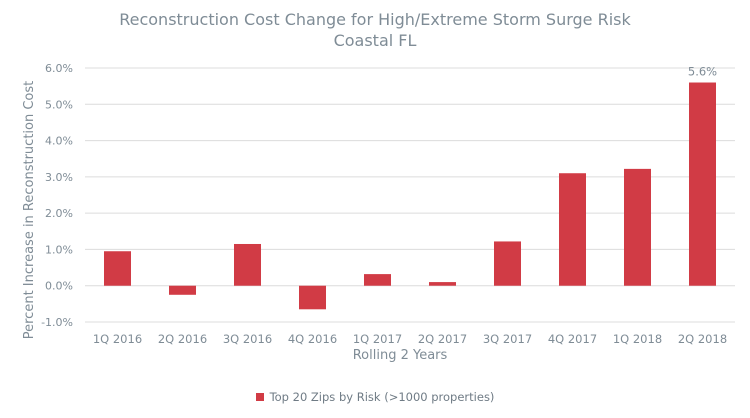 The image size is (750, 418). I want to click on chart-subtitle: Coastal FL, so click(375, 40).